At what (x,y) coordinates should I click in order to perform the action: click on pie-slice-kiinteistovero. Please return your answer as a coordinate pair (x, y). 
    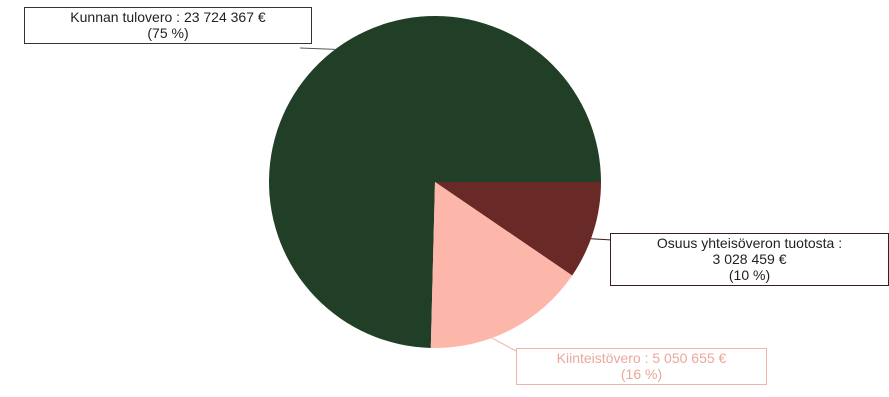
    Looking at the image, I should click on (501, 265).